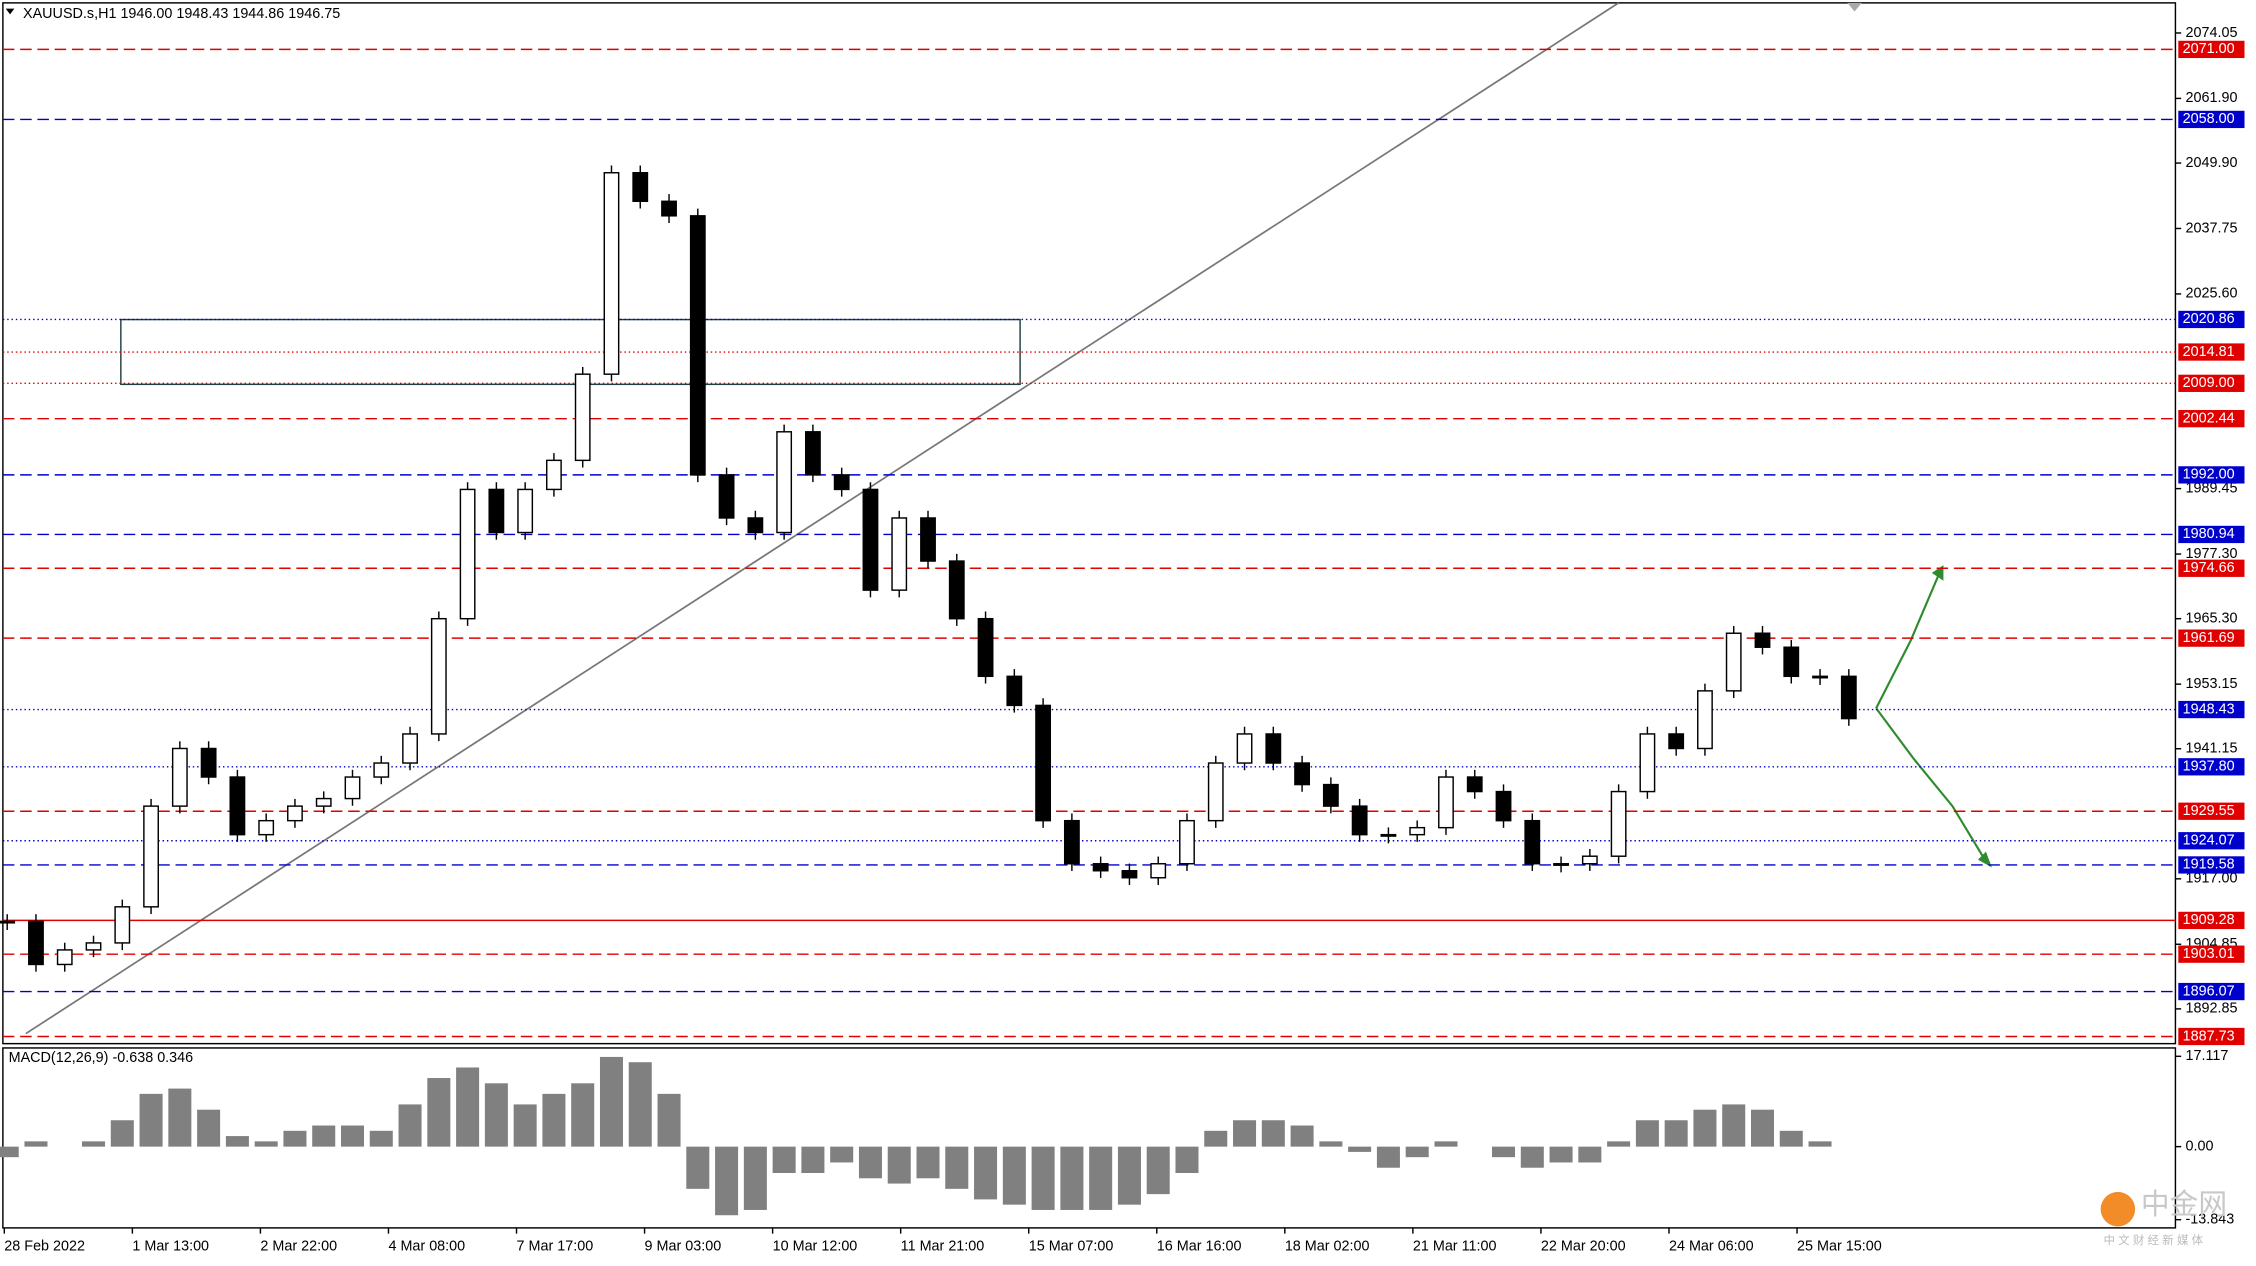 This screenshot has height=1266, width=2256. Describe the element at coordinates (943, 1246) in the screenshot. I see `x-tick-label: 11 Mar 21:00` at that location.